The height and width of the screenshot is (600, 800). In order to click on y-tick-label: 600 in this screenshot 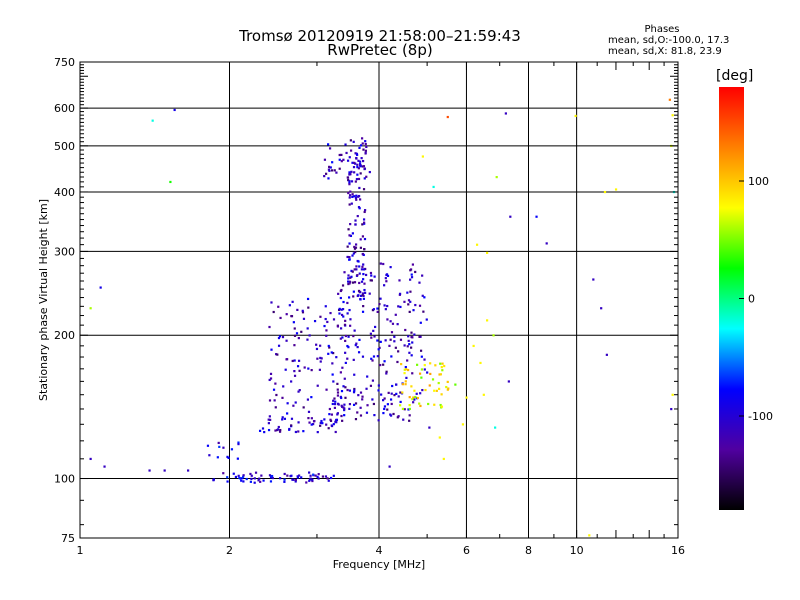, I will do `click(64, 108)`.